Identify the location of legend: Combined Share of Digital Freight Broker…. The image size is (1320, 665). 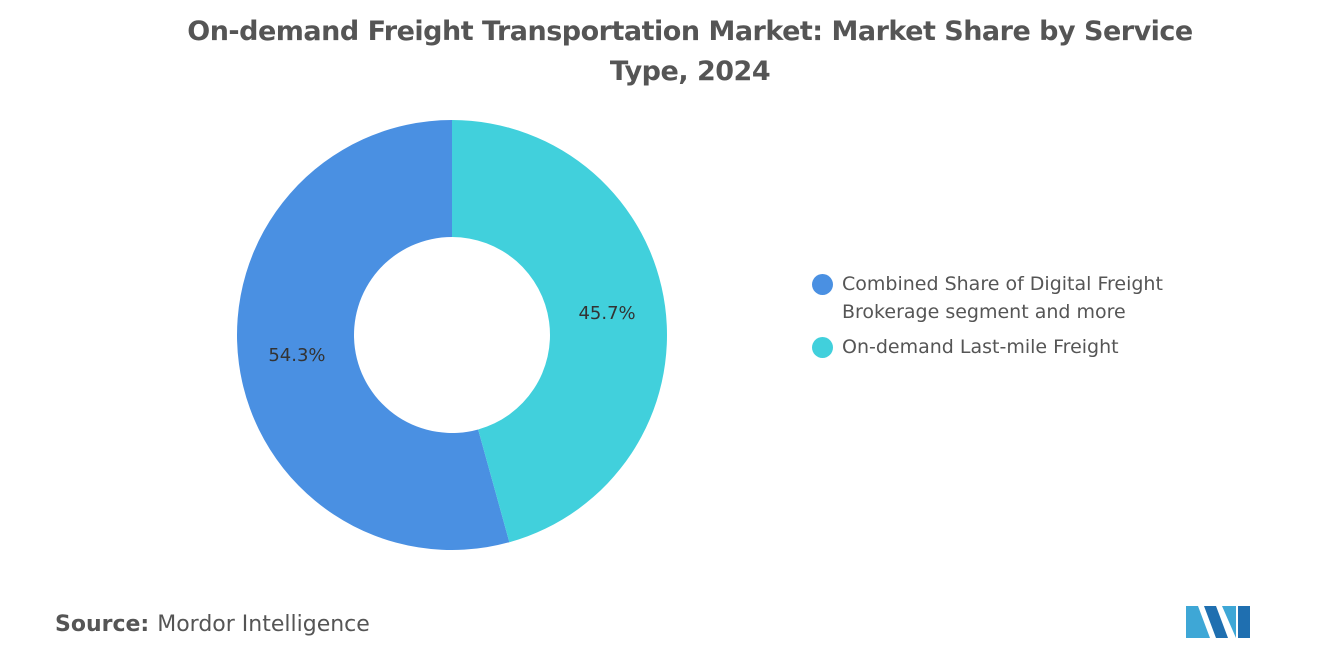
(1007, 319).